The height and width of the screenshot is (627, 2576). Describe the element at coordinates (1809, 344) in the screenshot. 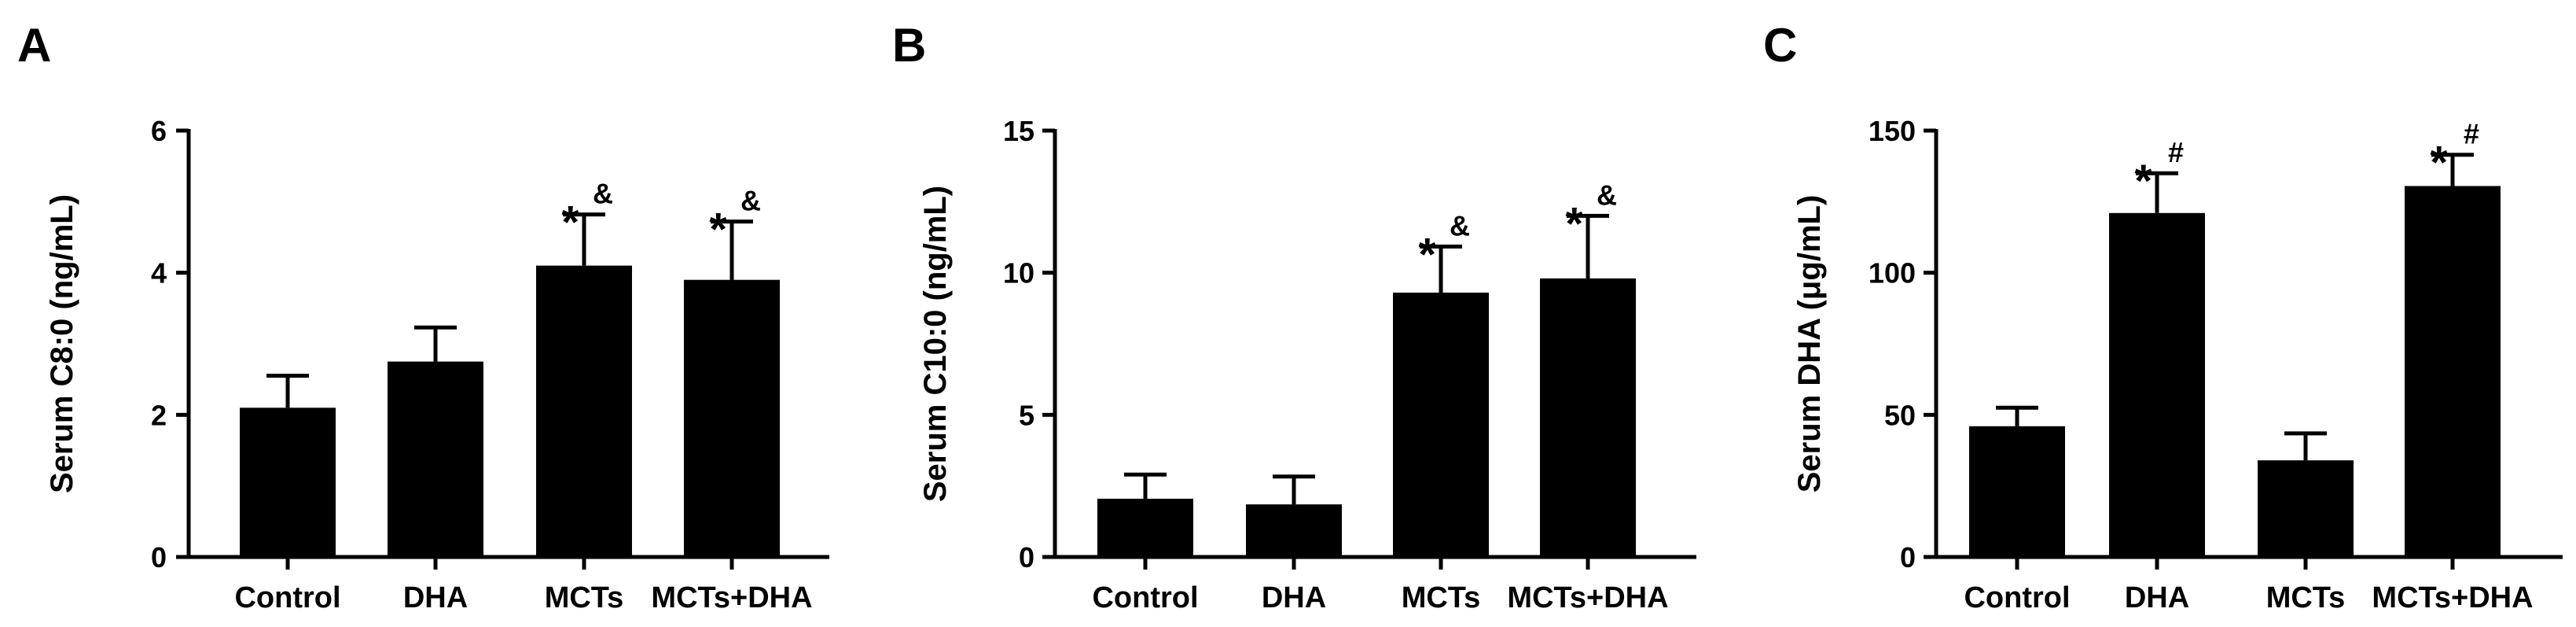

I see `y-axis-label: Serum DHA (μg/mL)` at that location.